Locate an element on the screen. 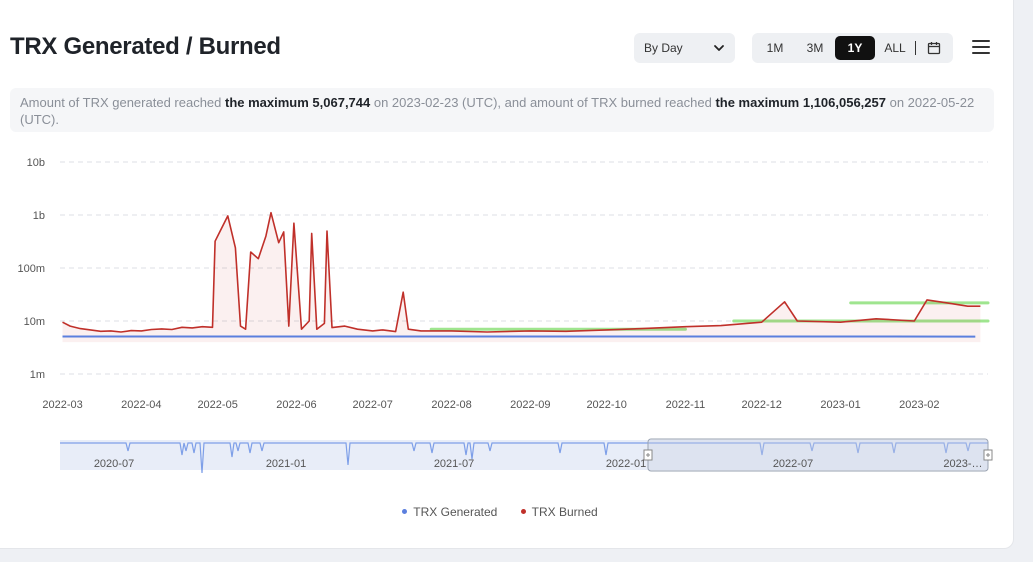  x-tick-label: 2022-07 is located at coordinates (373, 405).